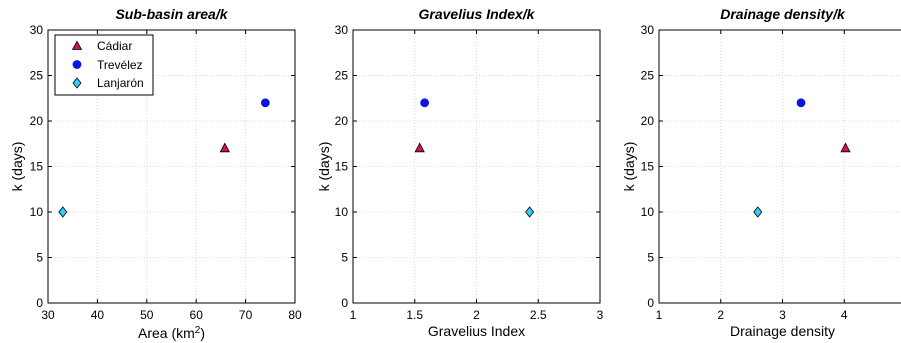  Describe the element at coordinates (77, 83) in the screenshot. I see `legend-diamond-icon` at that location.